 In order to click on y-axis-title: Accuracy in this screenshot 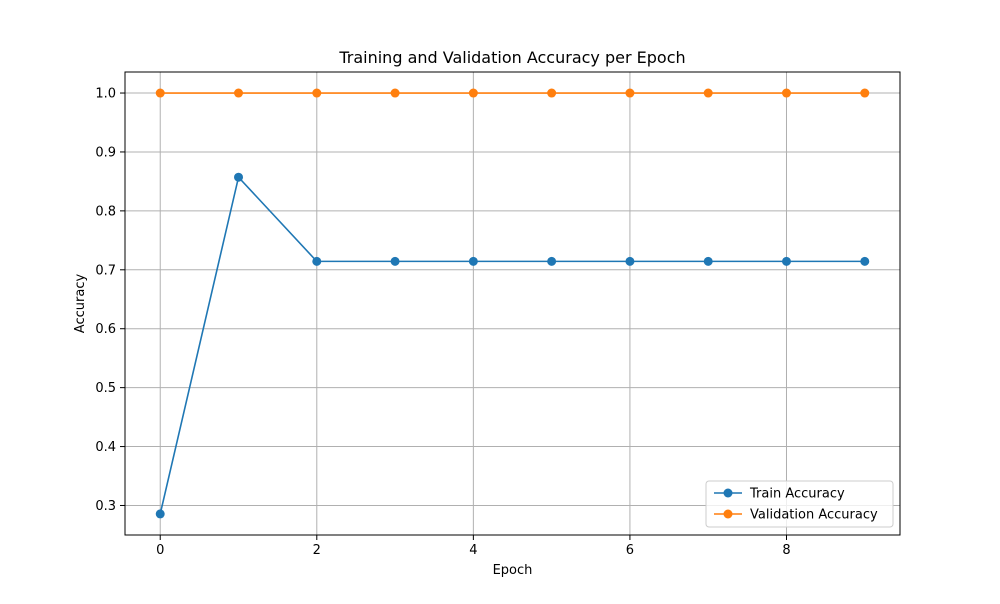, I will do `click(80, 304)`.